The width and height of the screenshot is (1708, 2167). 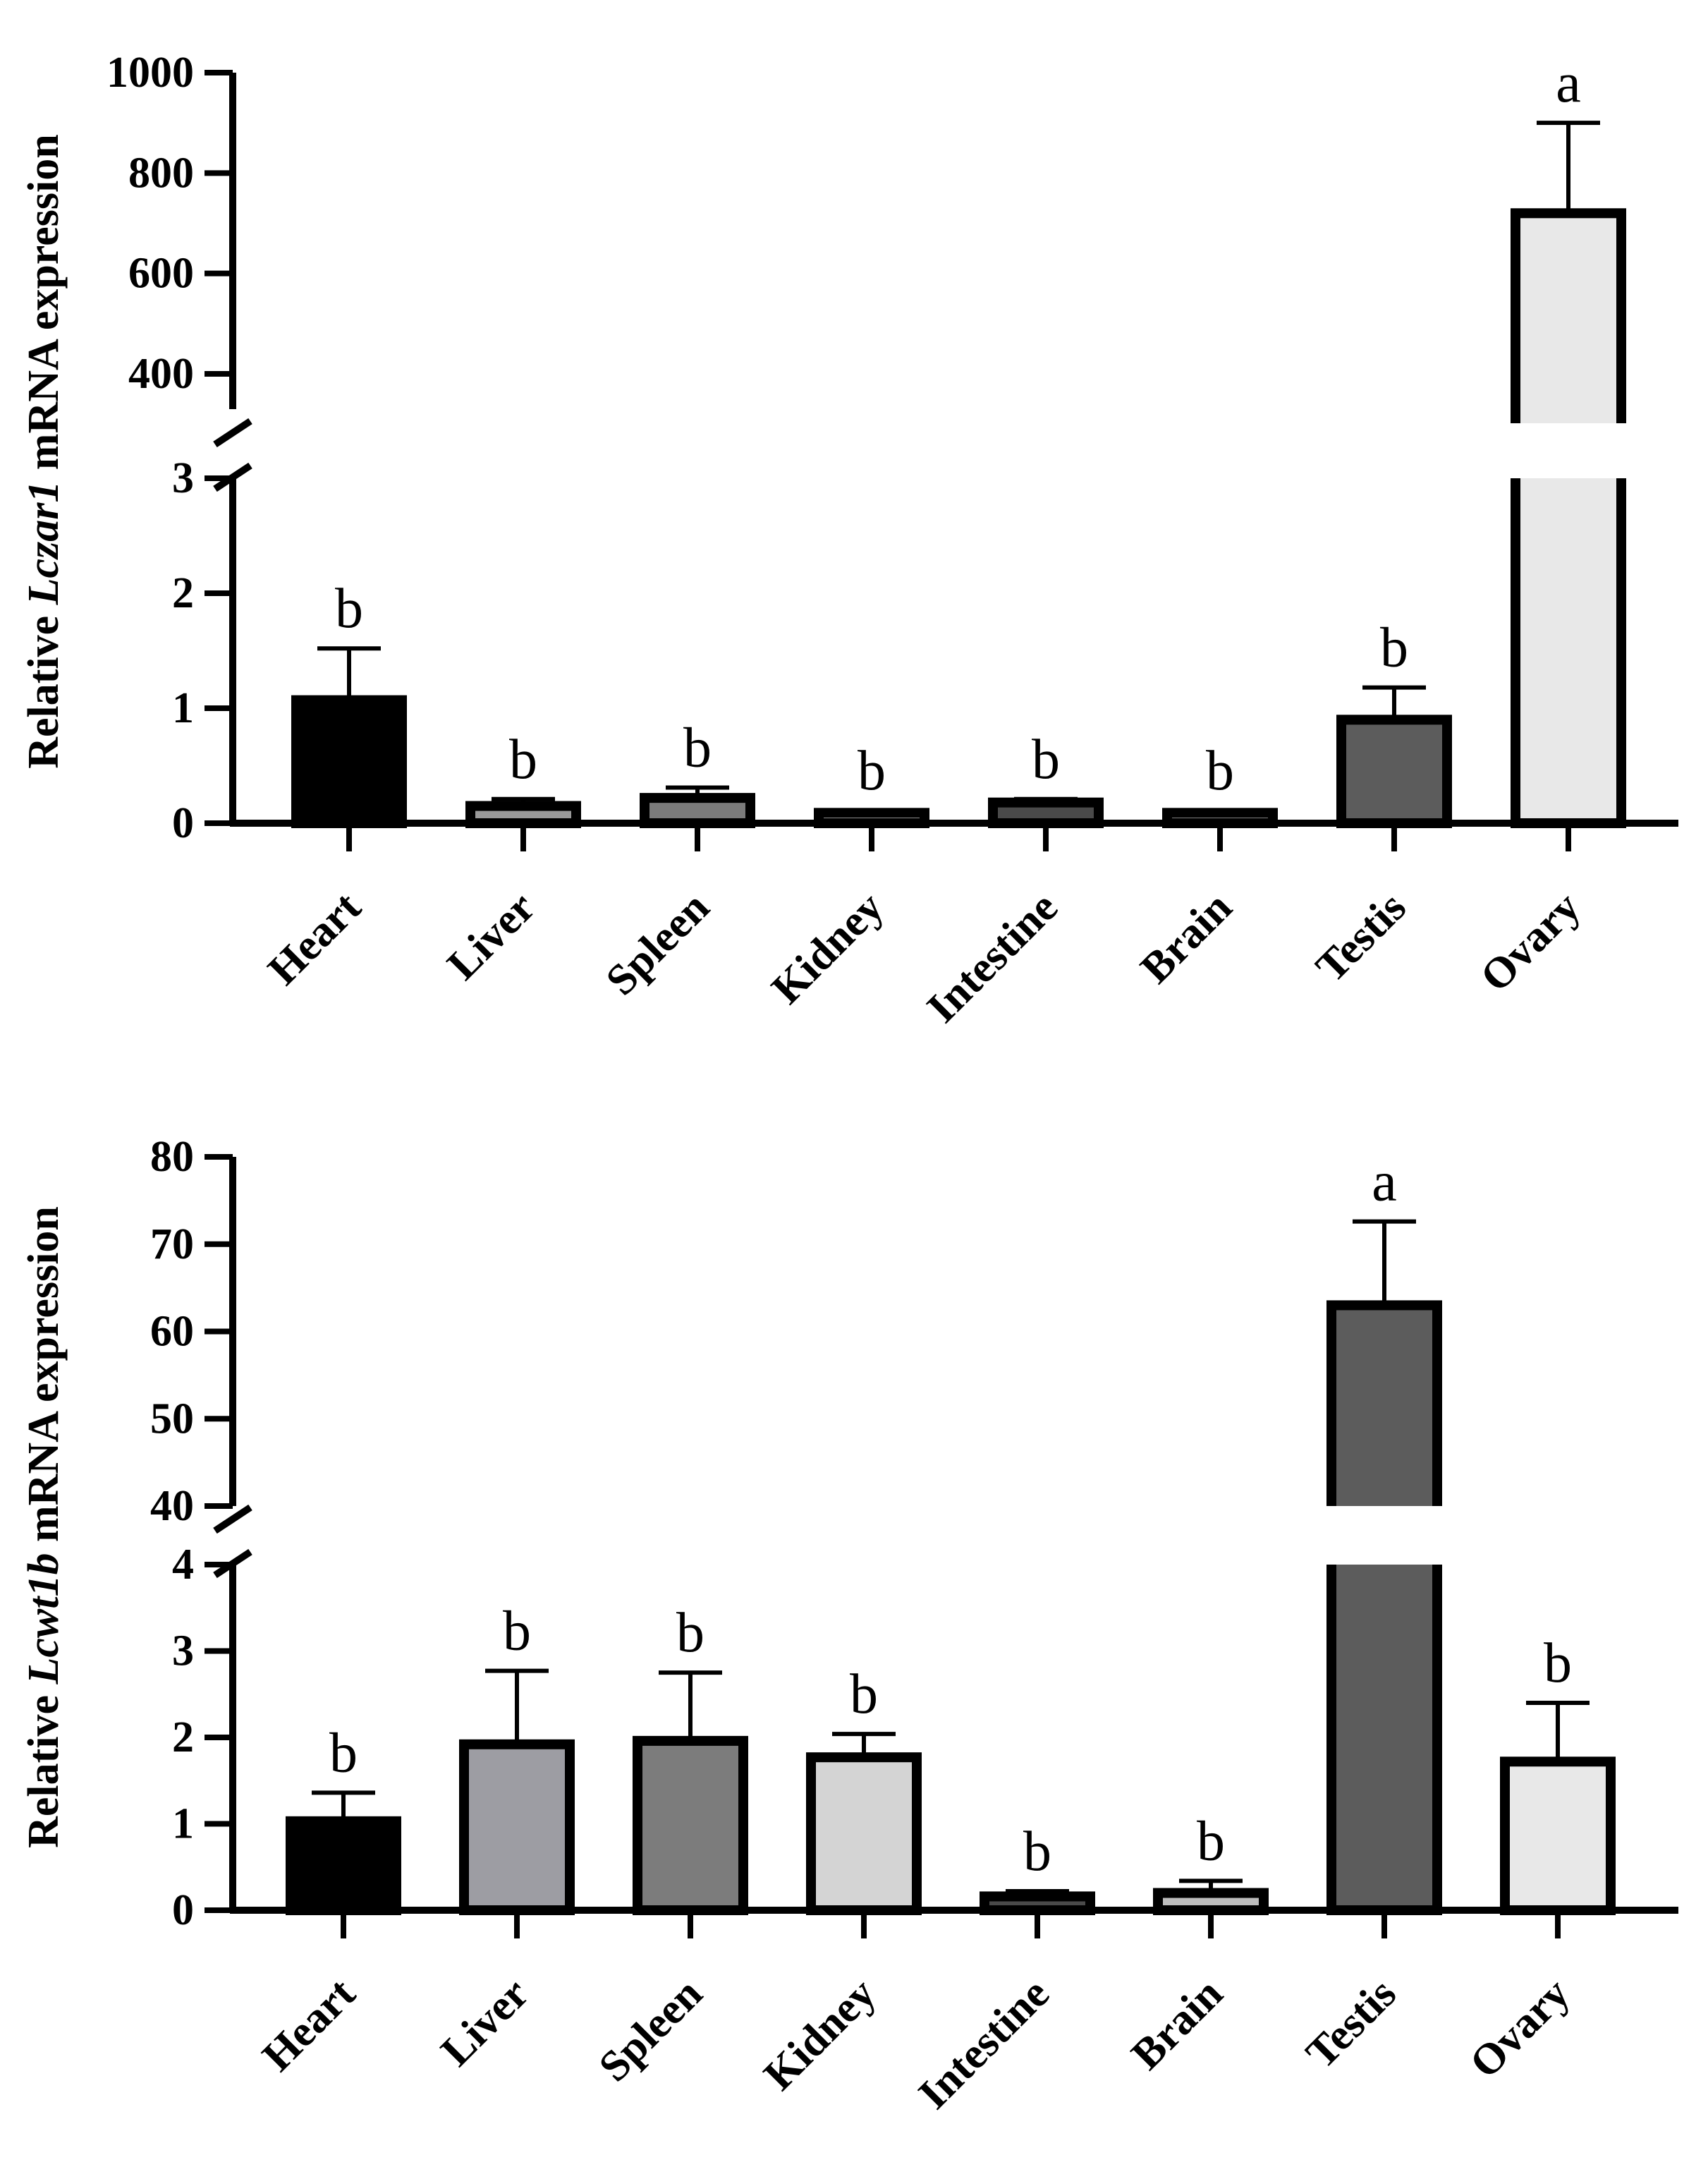 What do you see at coordinates (172, 1157) in the screenshot?
I see `y-tick-label: 80` at bounding box center [172, 1157].